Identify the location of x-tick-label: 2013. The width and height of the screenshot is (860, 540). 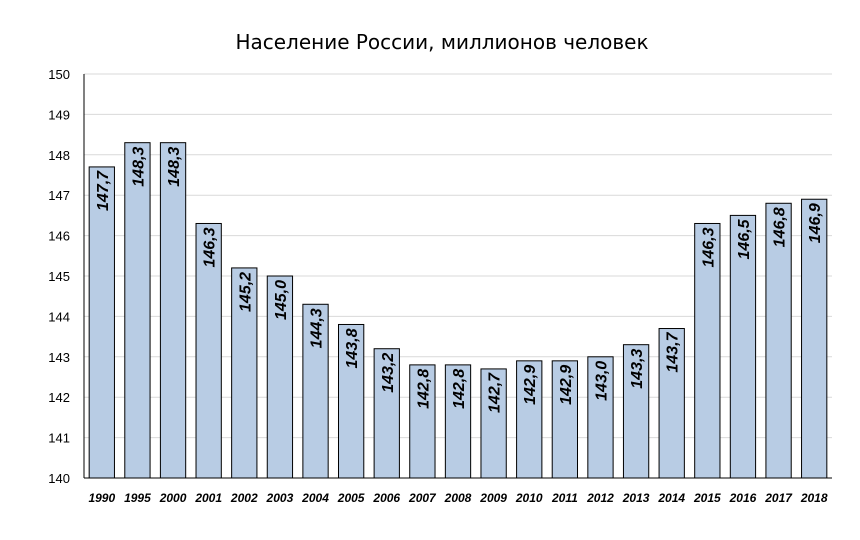
(636, 498).